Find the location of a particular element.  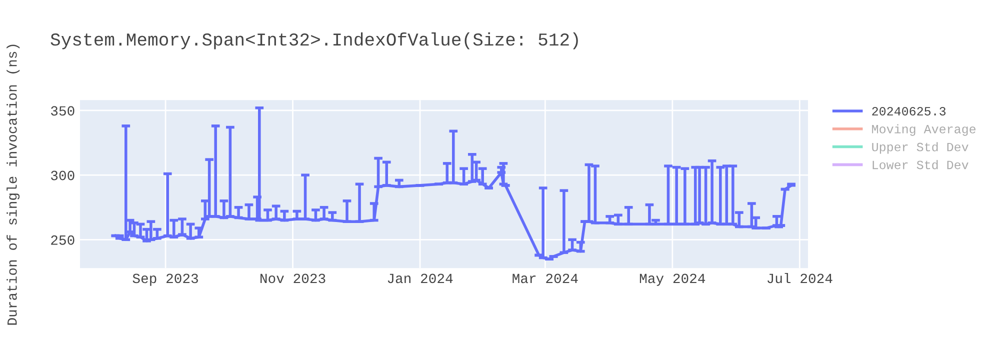

legend-label: Lower Std Dev is located at coordinates (920, 165).